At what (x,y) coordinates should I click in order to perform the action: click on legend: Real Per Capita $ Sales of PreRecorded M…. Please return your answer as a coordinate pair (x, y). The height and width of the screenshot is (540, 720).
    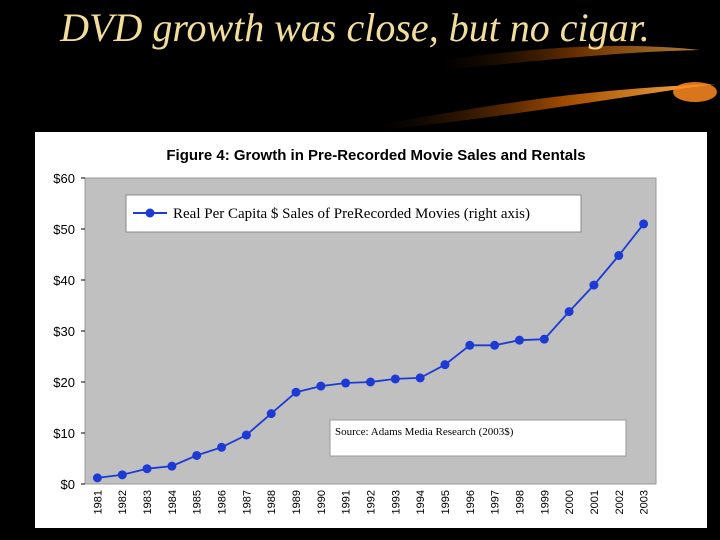
    Looking at the image, I should click on (353, 213).